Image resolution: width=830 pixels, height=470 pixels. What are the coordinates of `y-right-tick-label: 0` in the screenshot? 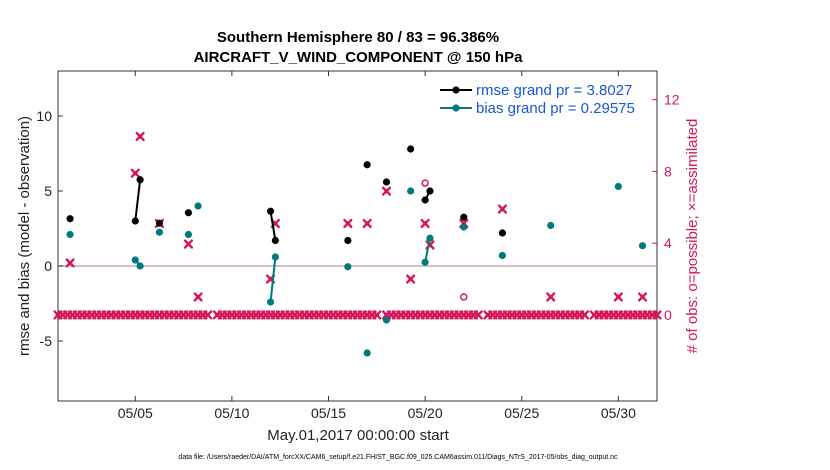 It's located at (668, 315).